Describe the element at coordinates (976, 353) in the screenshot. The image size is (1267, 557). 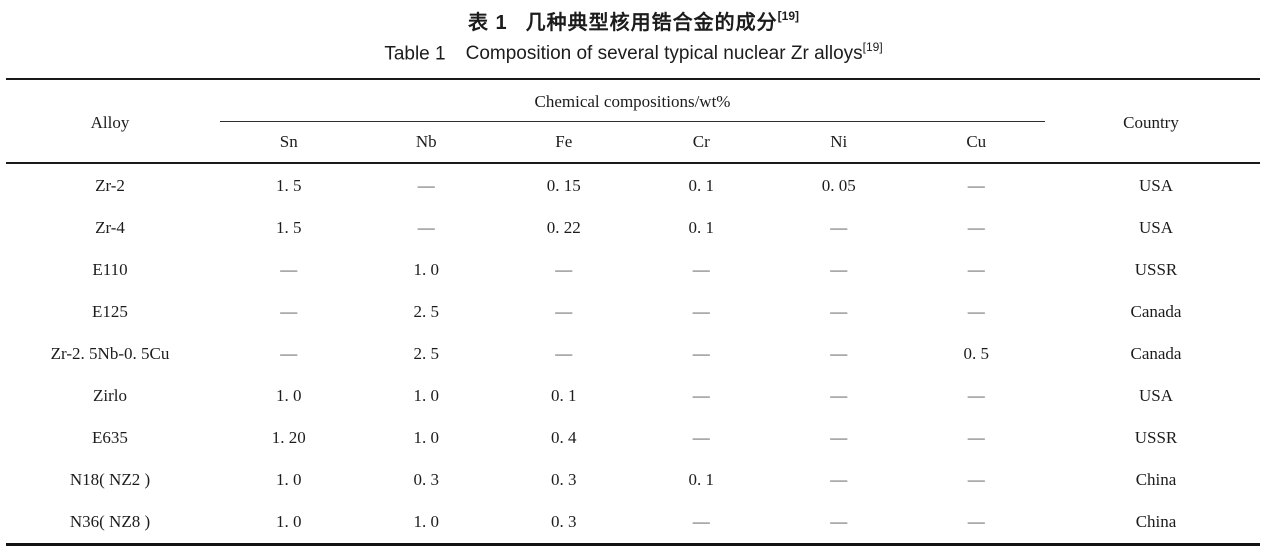
I see `cell-cu: 0. 5` at that location.